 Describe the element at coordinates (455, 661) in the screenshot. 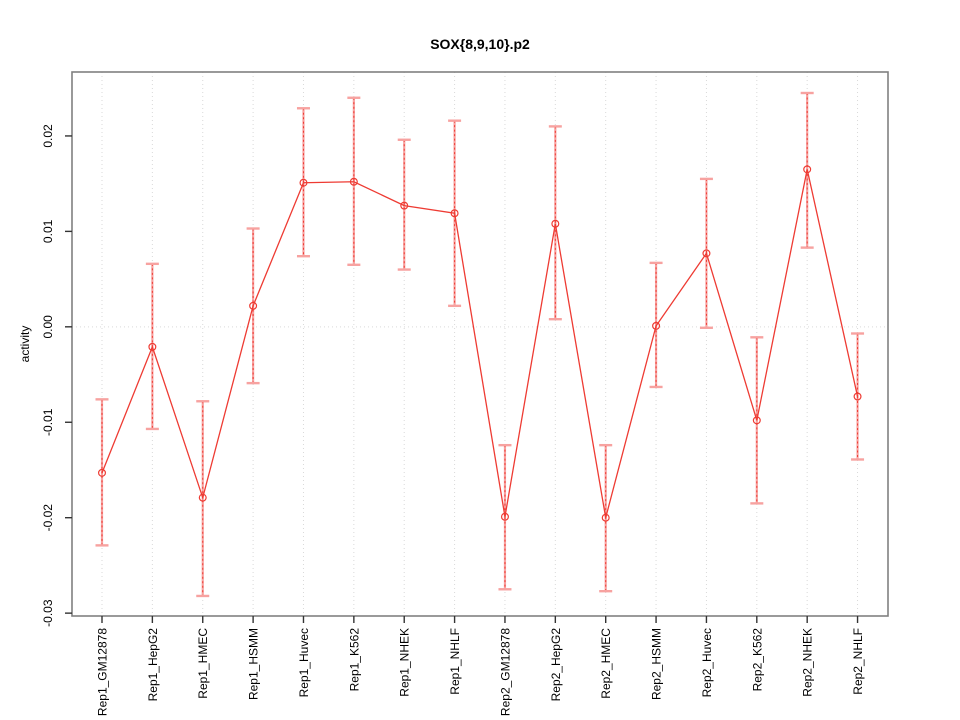

I see `x-tick-label: Rep1_NHLF` at that location.